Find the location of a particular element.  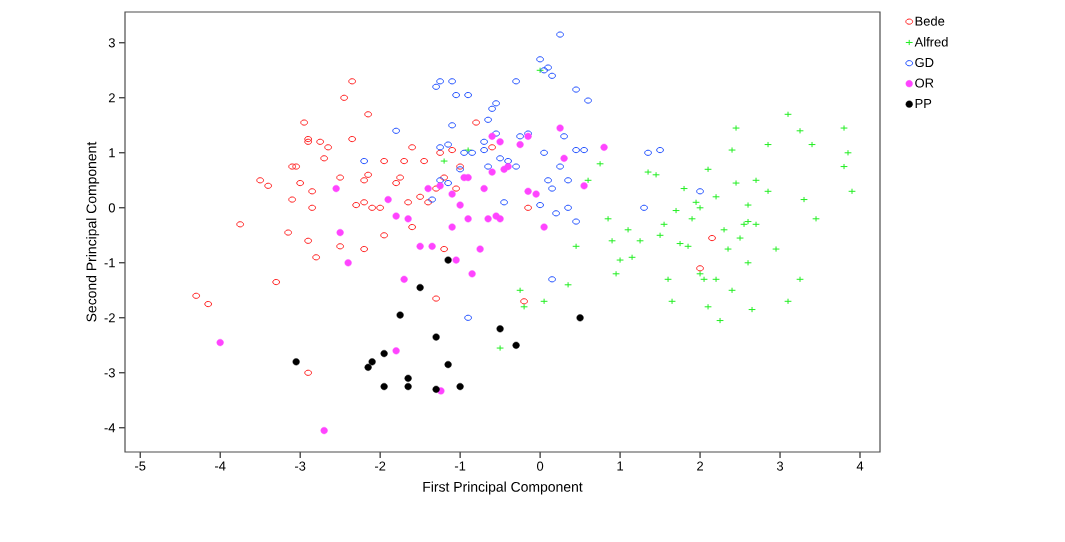

y-tick-label: 3 is located at coordinates (111, 43).